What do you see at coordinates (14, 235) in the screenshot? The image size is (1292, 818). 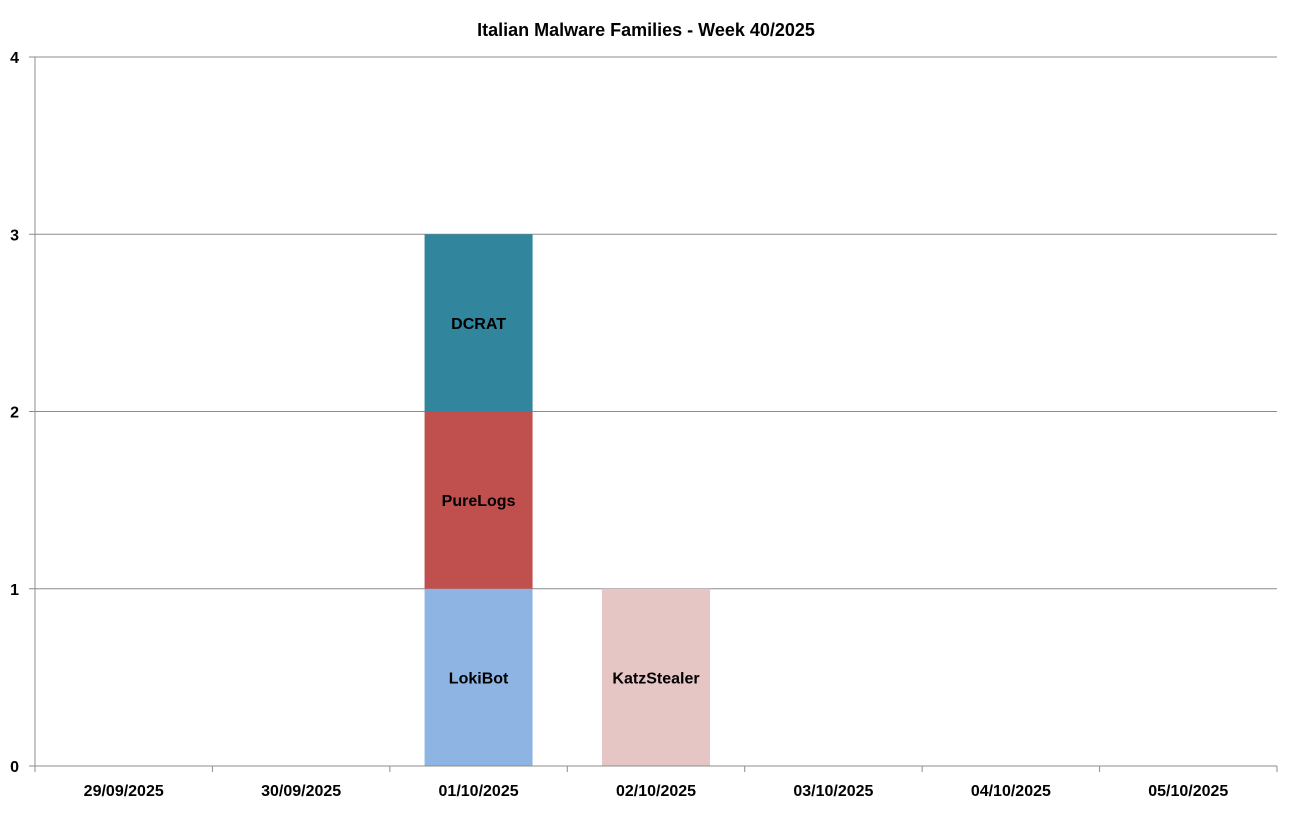 I see `y-tick-label: 3` at bounding box center [14, 235].